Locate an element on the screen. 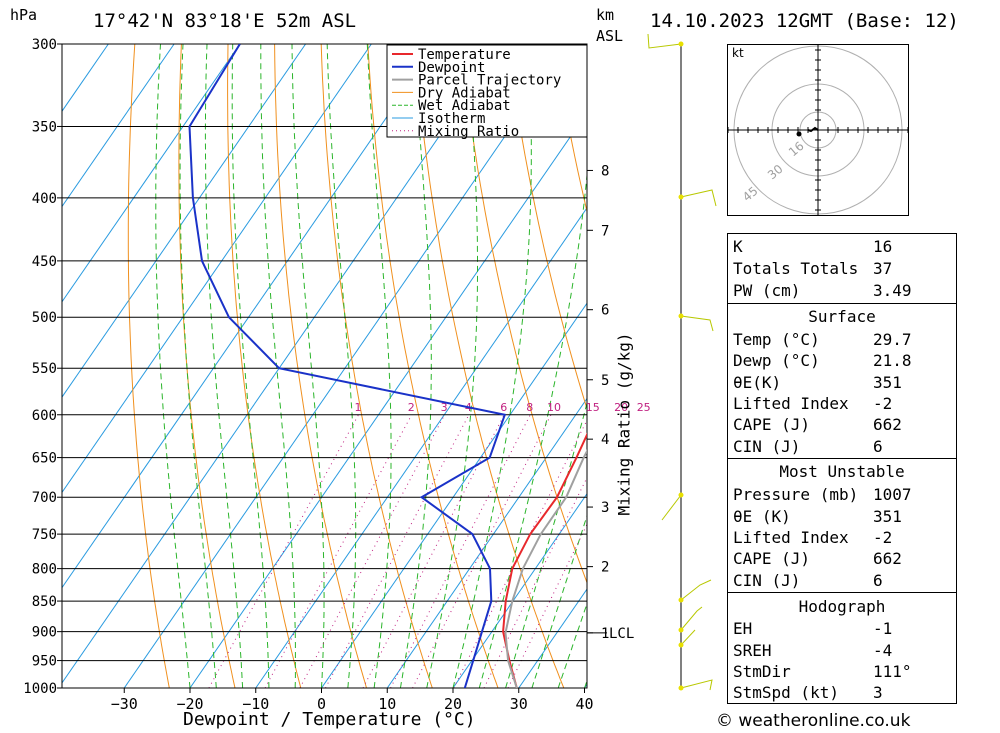 Image resolution: width=1000 pixels, height=733 pixels. index-row-pw: PW (cm) 3.49 is located at coordinates (822, 290).